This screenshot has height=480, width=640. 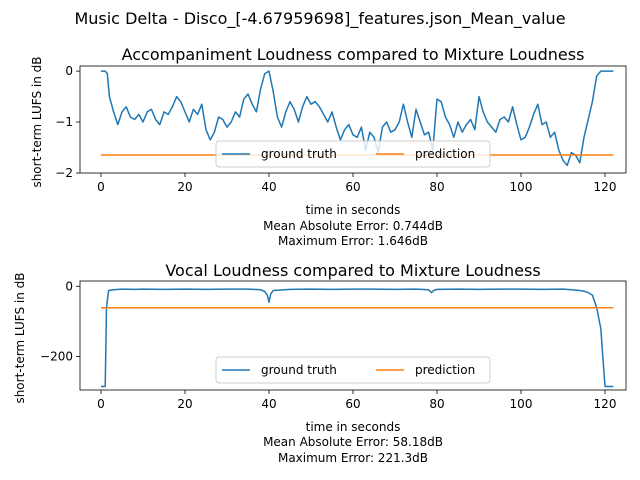 I want to click on accompaniment-legend-pred-label: prediction, so click(x=445, y=154).